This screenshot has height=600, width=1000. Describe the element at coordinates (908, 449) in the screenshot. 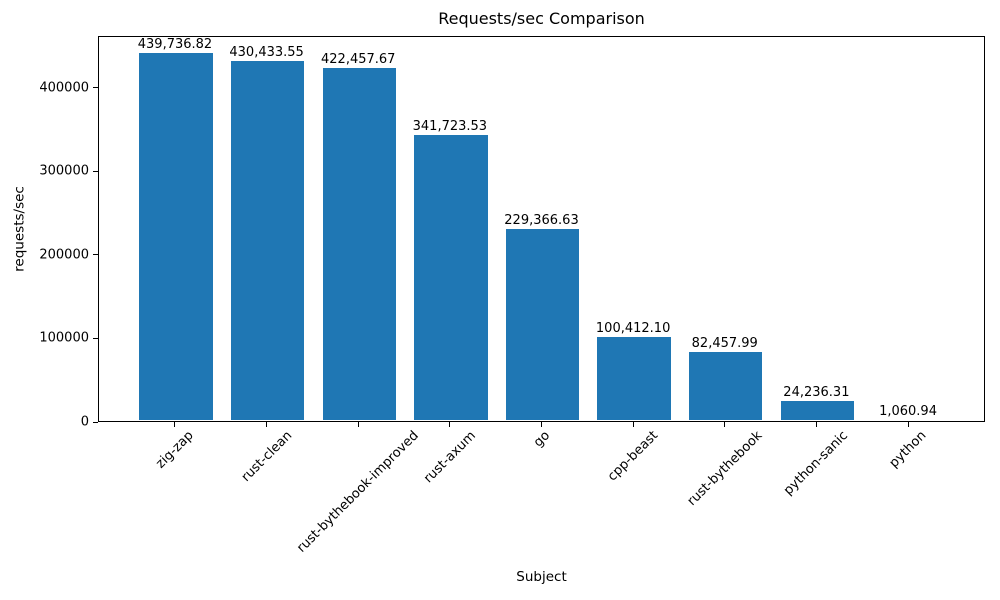

I see `x-tick-label: python` at that location.